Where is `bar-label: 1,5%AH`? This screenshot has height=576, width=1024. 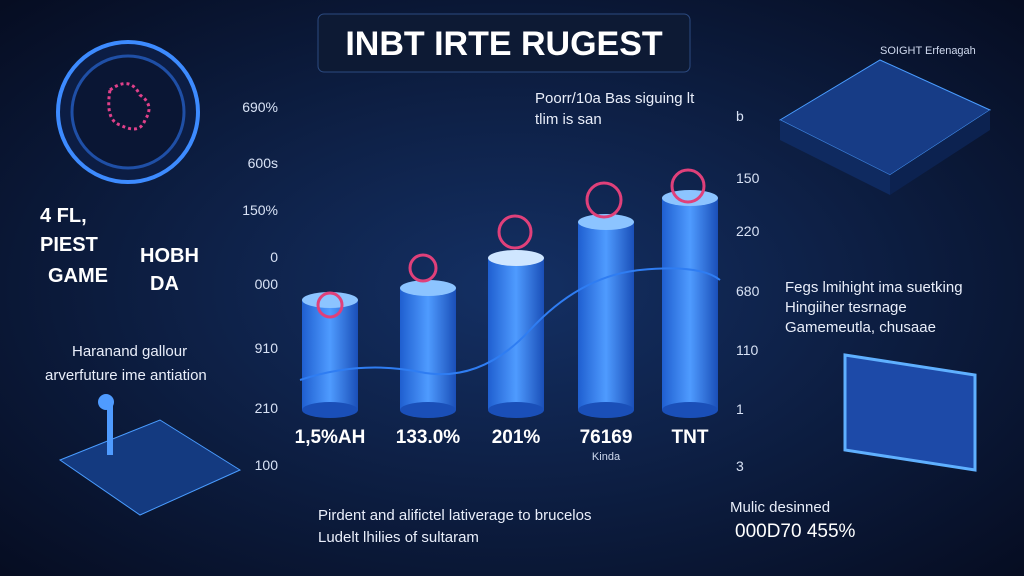 bar-label: 1,5%AH is located at coordinates (330, 437).